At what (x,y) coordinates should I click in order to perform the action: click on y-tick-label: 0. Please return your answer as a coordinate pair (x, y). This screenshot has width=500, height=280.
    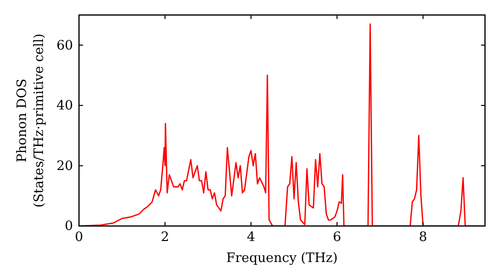
    Looking at the image, I should click on (68, 226).